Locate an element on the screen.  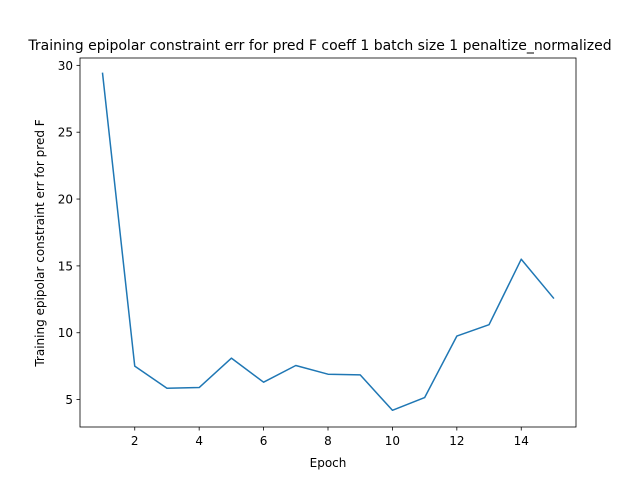
x-tick-label: 2 is located at coordinates (135, 441).